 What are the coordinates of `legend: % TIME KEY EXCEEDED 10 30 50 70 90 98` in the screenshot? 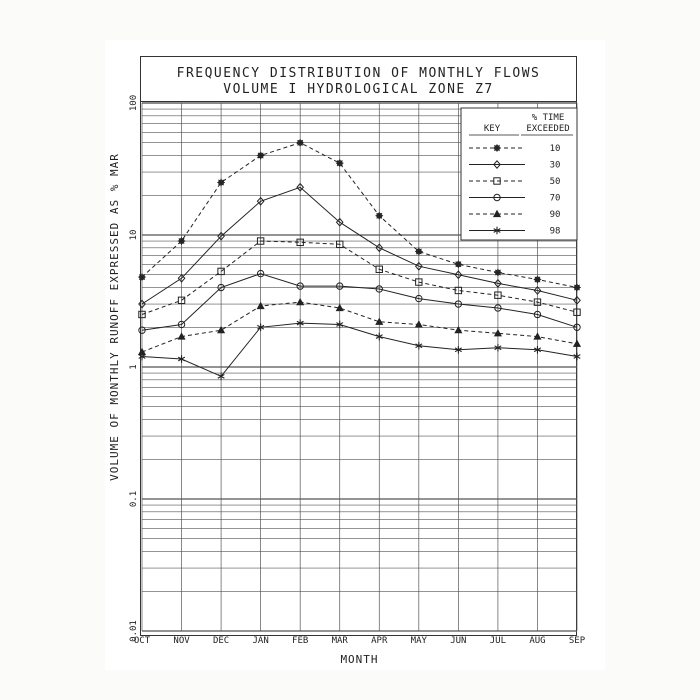 It's located at (519, 174).